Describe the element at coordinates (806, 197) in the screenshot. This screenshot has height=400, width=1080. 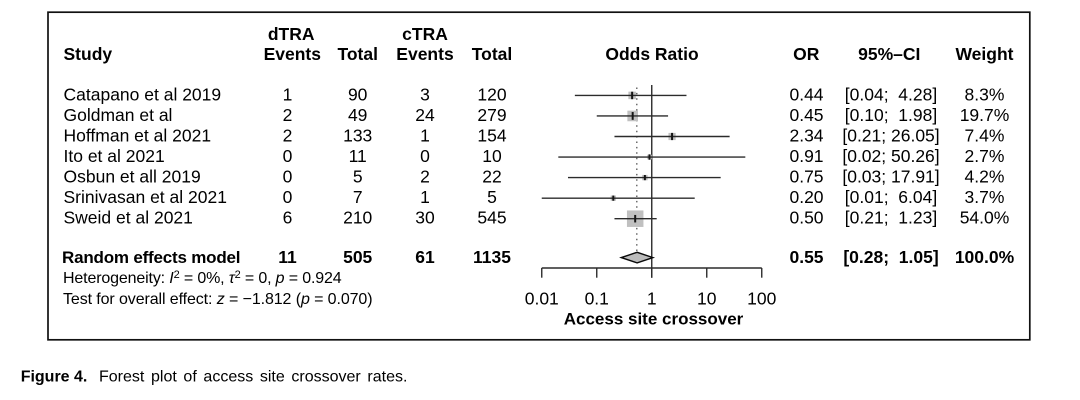
I see `svg-text: 0.20` at that location.